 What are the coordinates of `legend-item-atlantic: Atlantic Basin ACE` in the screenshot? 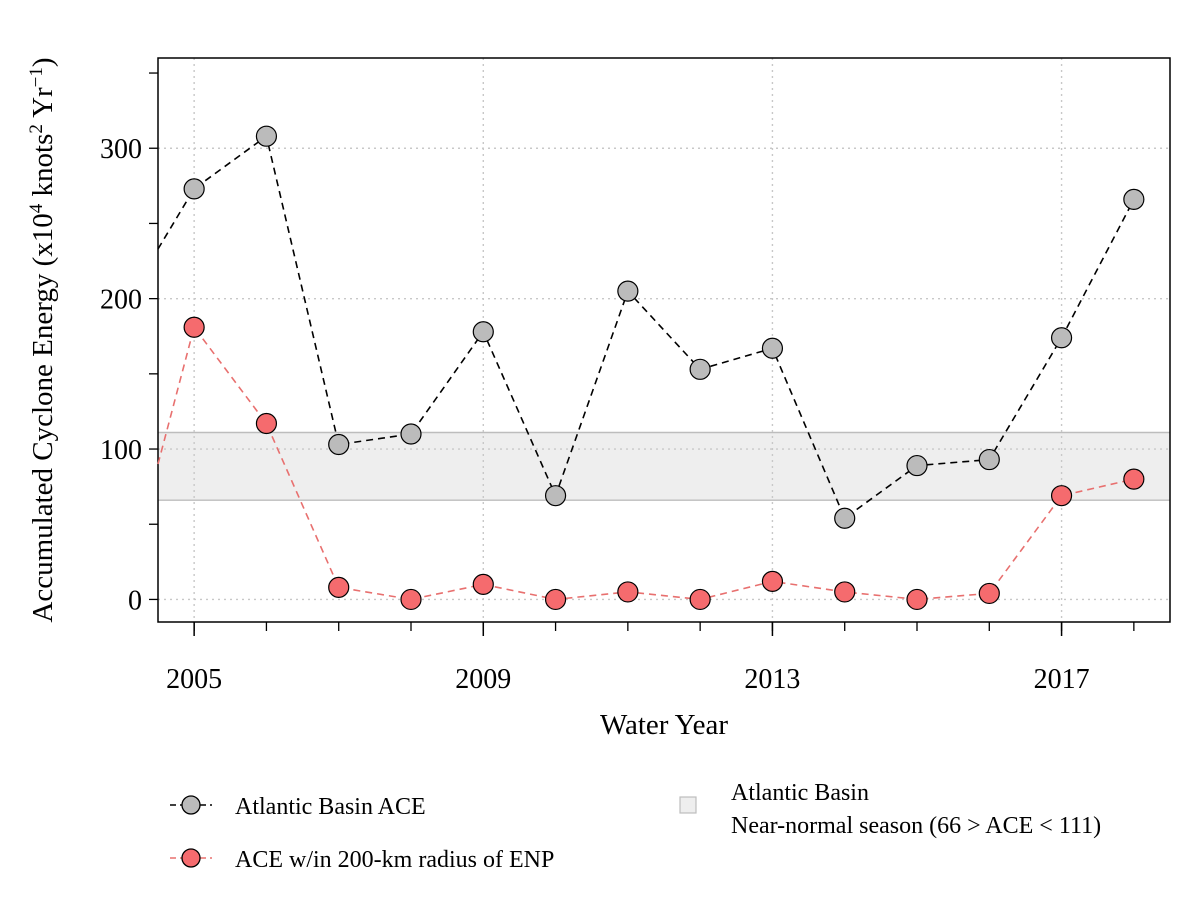 It's located at (298, 807).